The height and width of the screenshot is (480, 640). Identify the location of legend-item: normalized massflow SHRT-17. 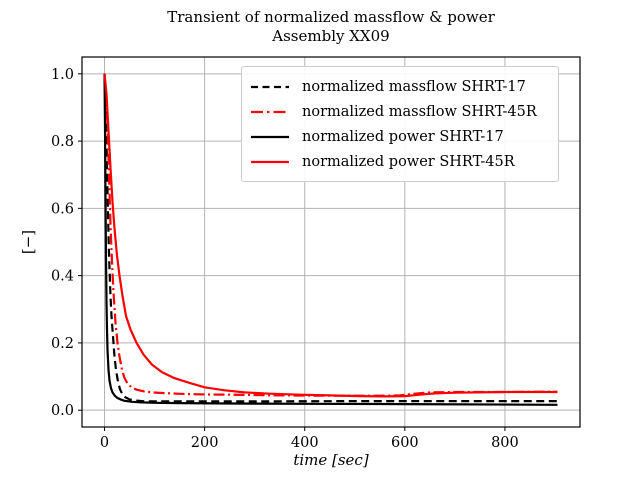
(399, 86).